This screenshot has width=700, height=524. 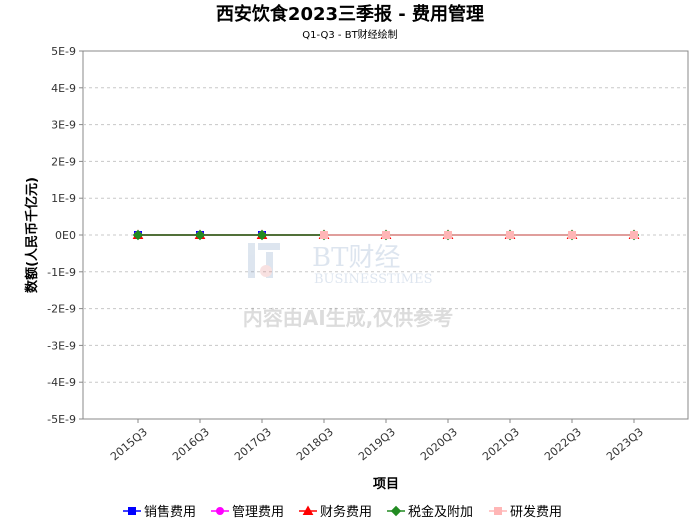 What do you see at coordinates (440, 512) in the screenshot?
I see `legend-label: 税金及附加` at bounding box center [440, 512].